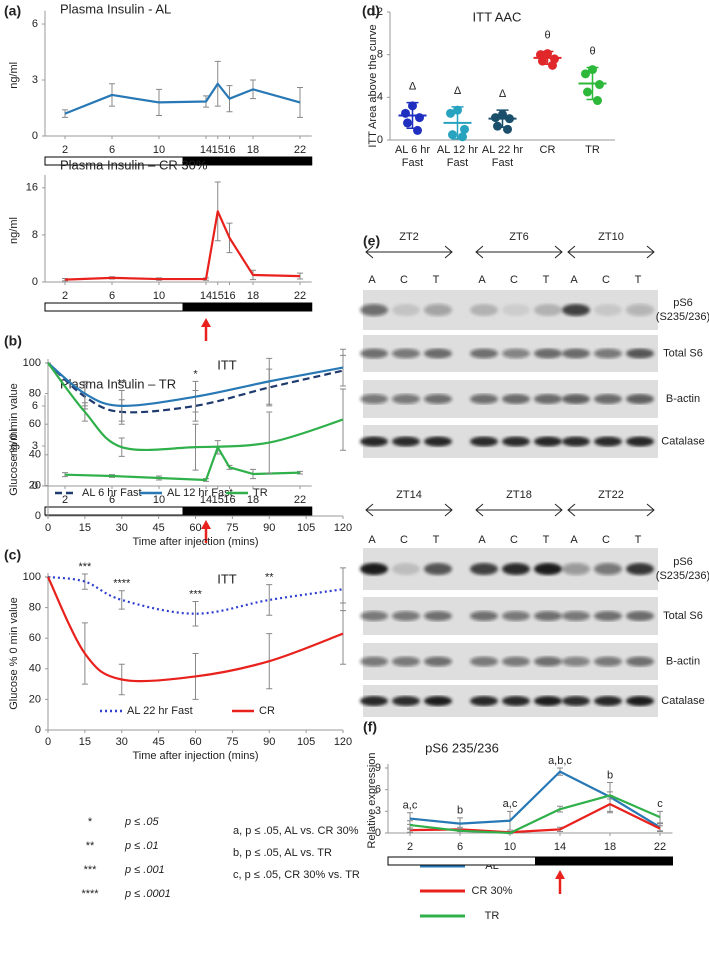 The height and width of the screenshot is (976, 709). What do you see at coordinates (232, 528) in the screenshot?
I see `x-tick-label: 75` at bounding box center [232, 528].